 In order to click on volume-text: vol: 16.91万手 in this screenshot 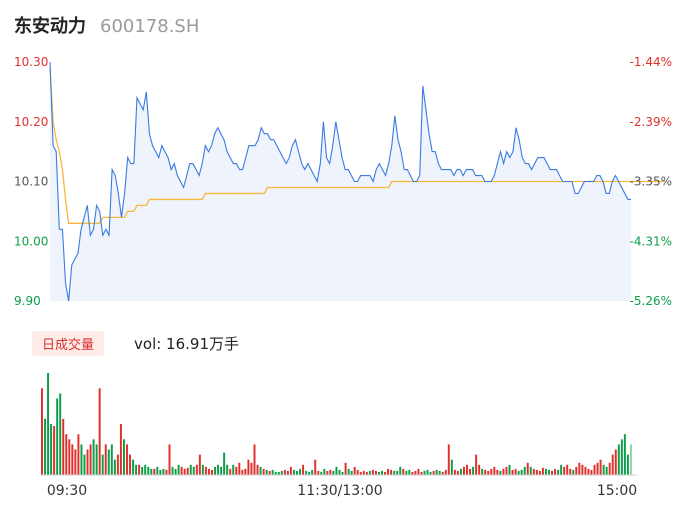, I will do `click(187, 343)`.